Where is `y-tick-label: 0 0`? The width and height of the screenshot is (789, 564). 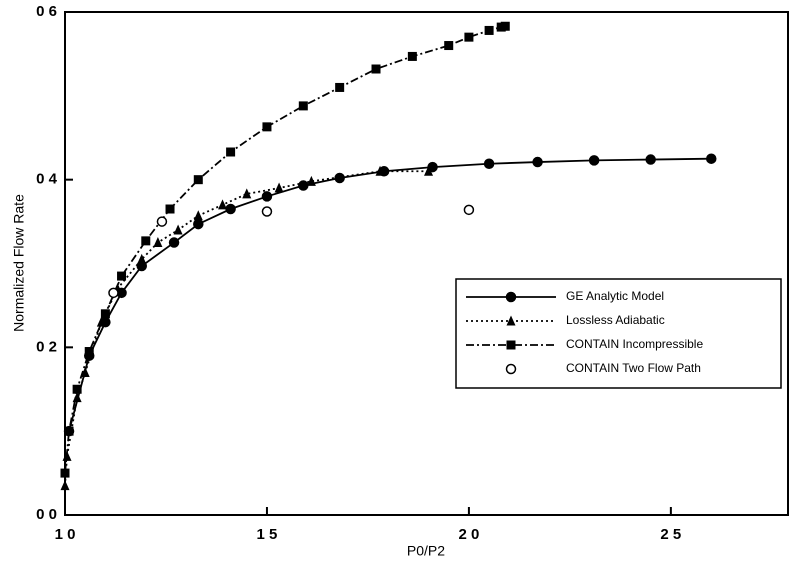
y-tick-label: 0 0 is located at coordinates (46, 514).